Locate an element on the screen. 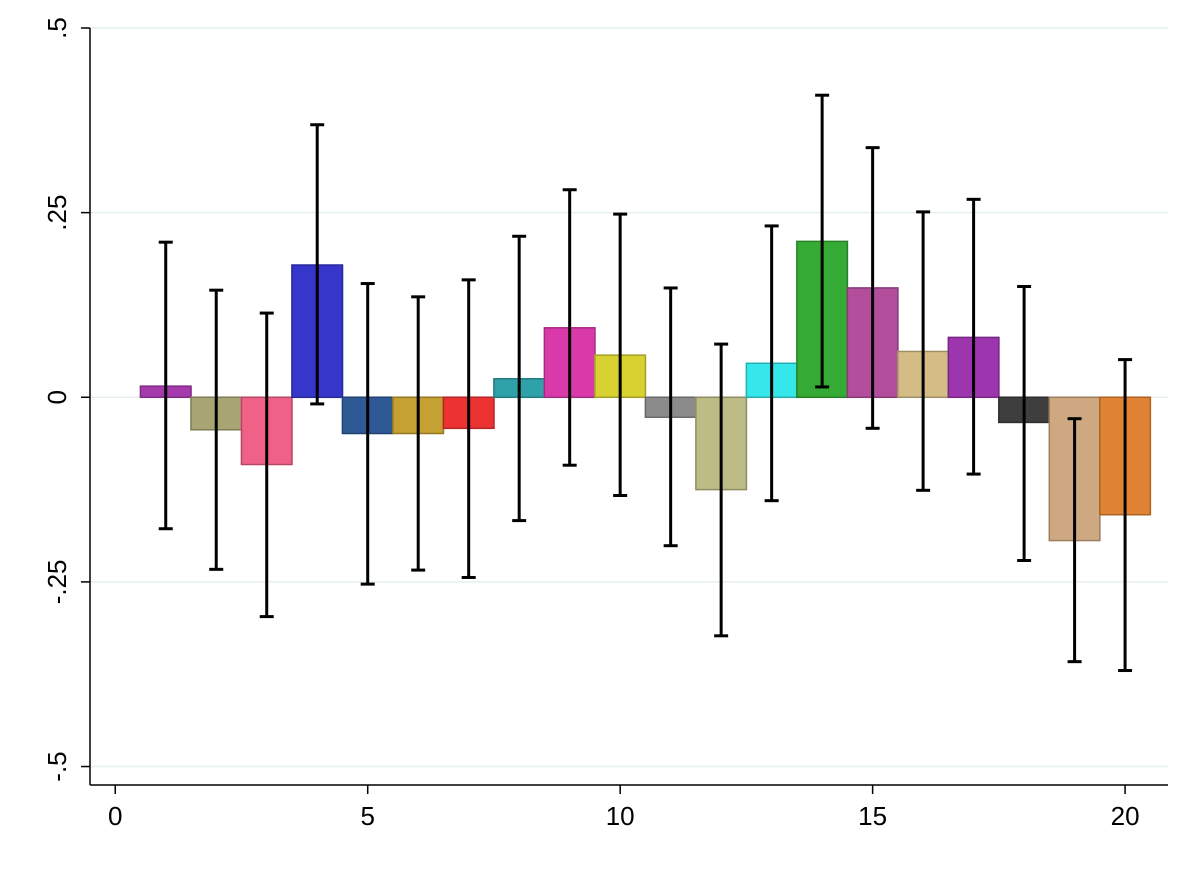  y-tick-label: .25 is located at coordinates (57, 213).